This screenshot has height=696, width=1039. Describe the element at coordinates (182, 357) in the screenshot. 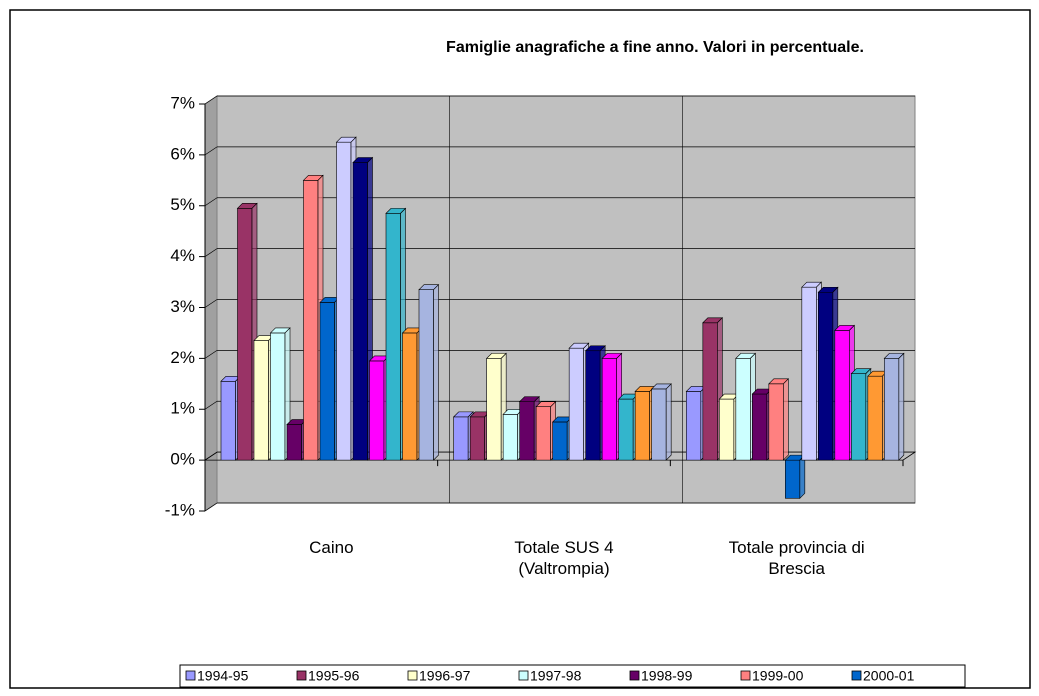

I see `y-tick-label: 2%` at that location.